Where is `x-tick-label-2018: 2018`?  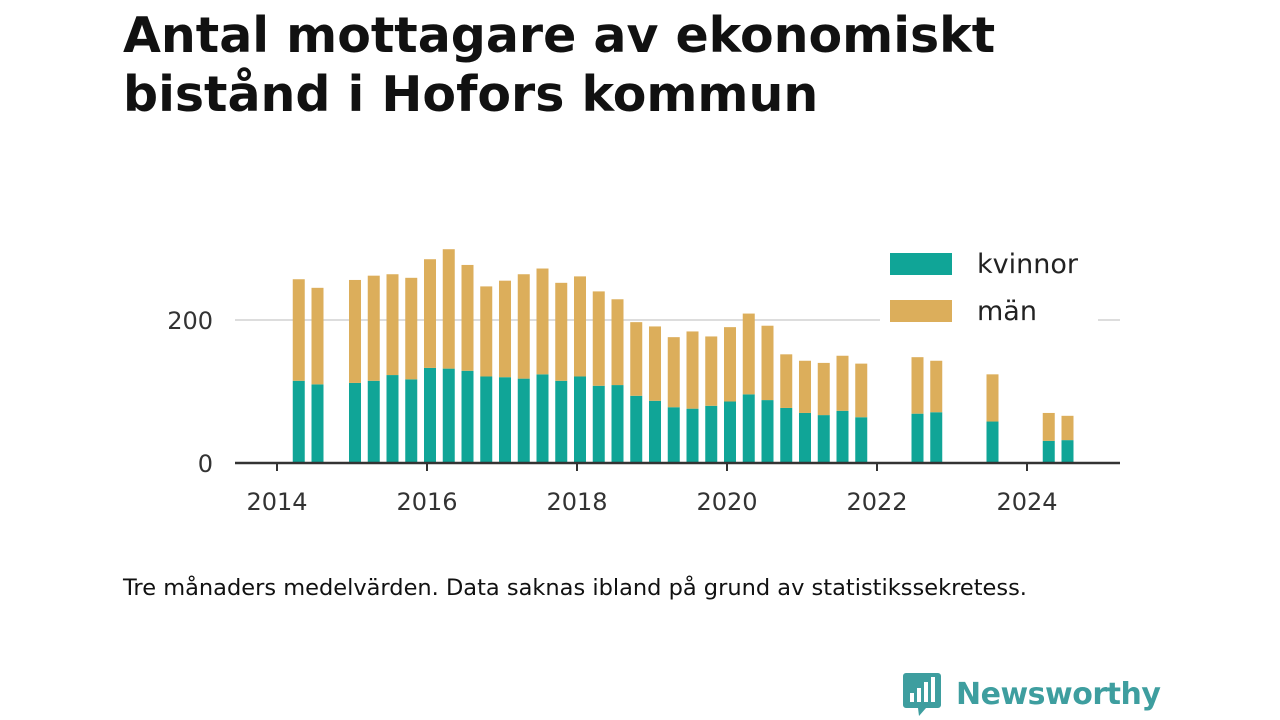
x-tick-label-2018: 2018 is located at coordinates (576, 502).